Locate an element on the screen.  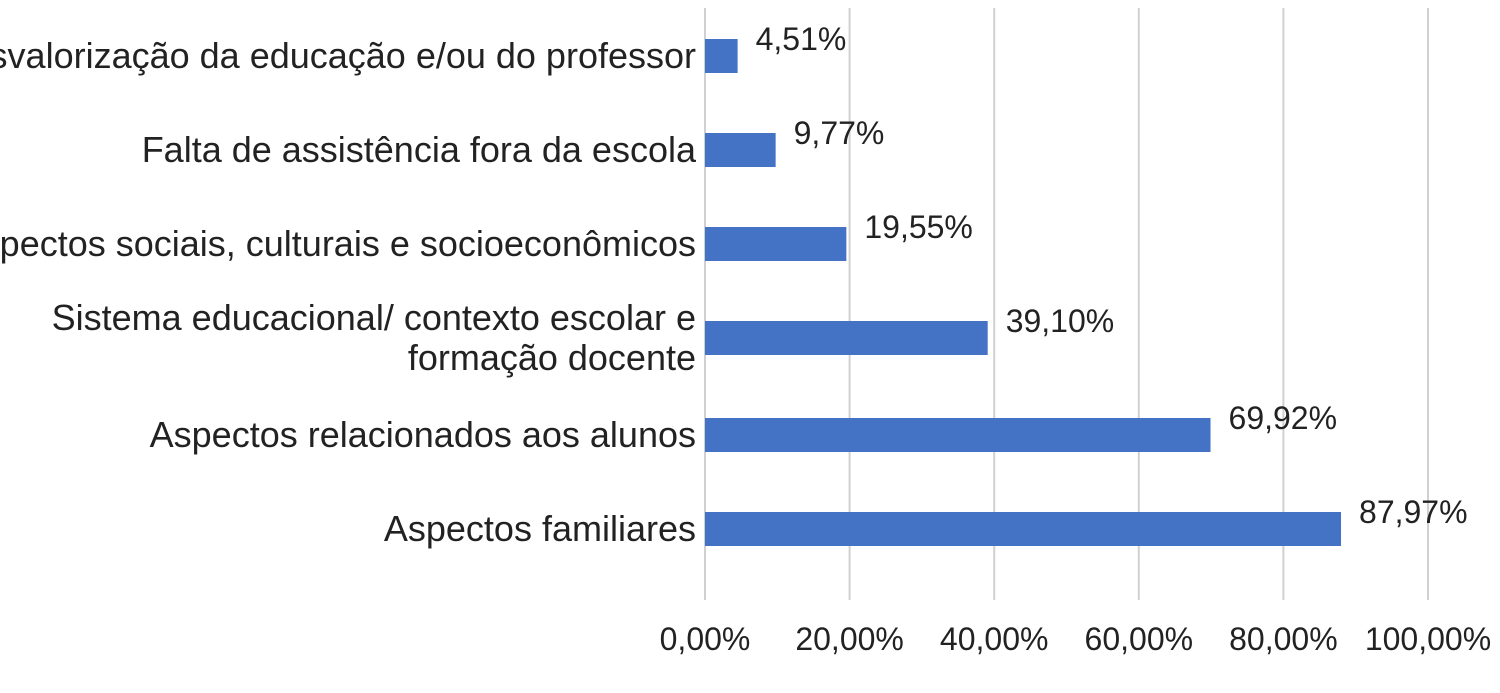
x-axis-ticks: 0,00% 20,00% 40,00% 60,00% 80,00% 100,00% is located at coordinates (1076, 639).